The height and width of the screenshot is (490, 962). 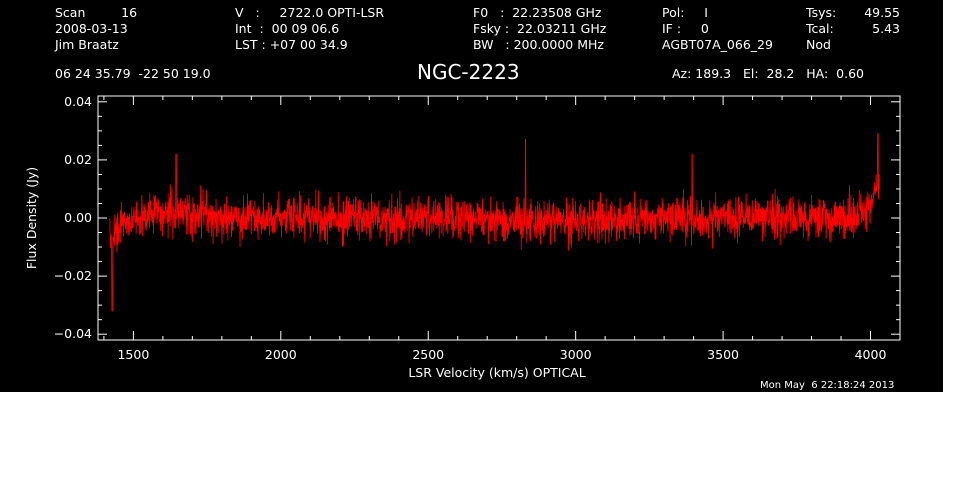 What do you see at coordinates (73, 275) in the screenshot?
I see `y-tick-label: −0.02` at bounding box center [73, 275].